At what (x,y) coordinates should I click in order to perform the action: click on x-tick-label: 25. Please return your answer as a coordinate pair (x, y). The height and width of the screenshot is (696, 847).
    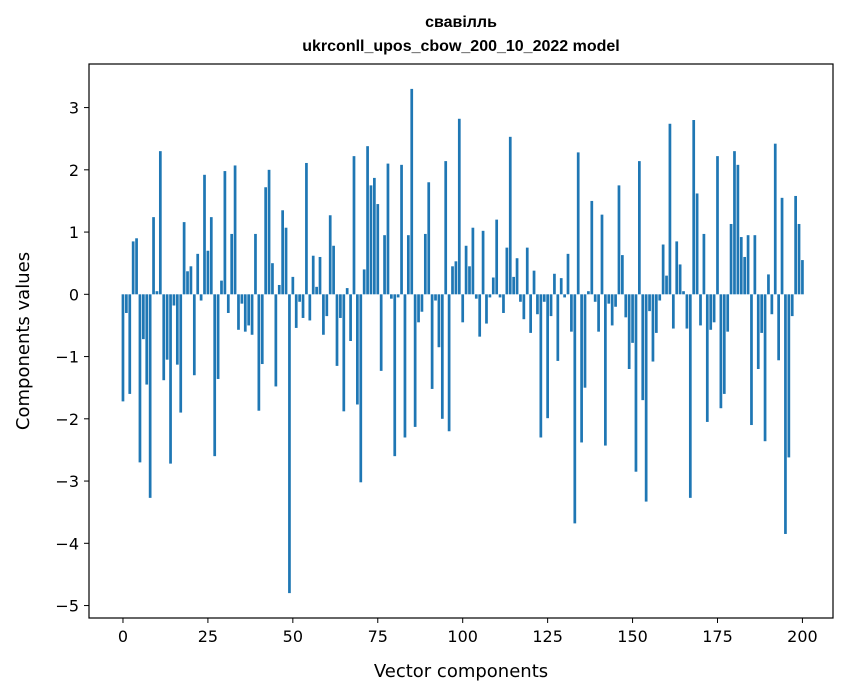
    Looking at the image, I should click on (208, 636).